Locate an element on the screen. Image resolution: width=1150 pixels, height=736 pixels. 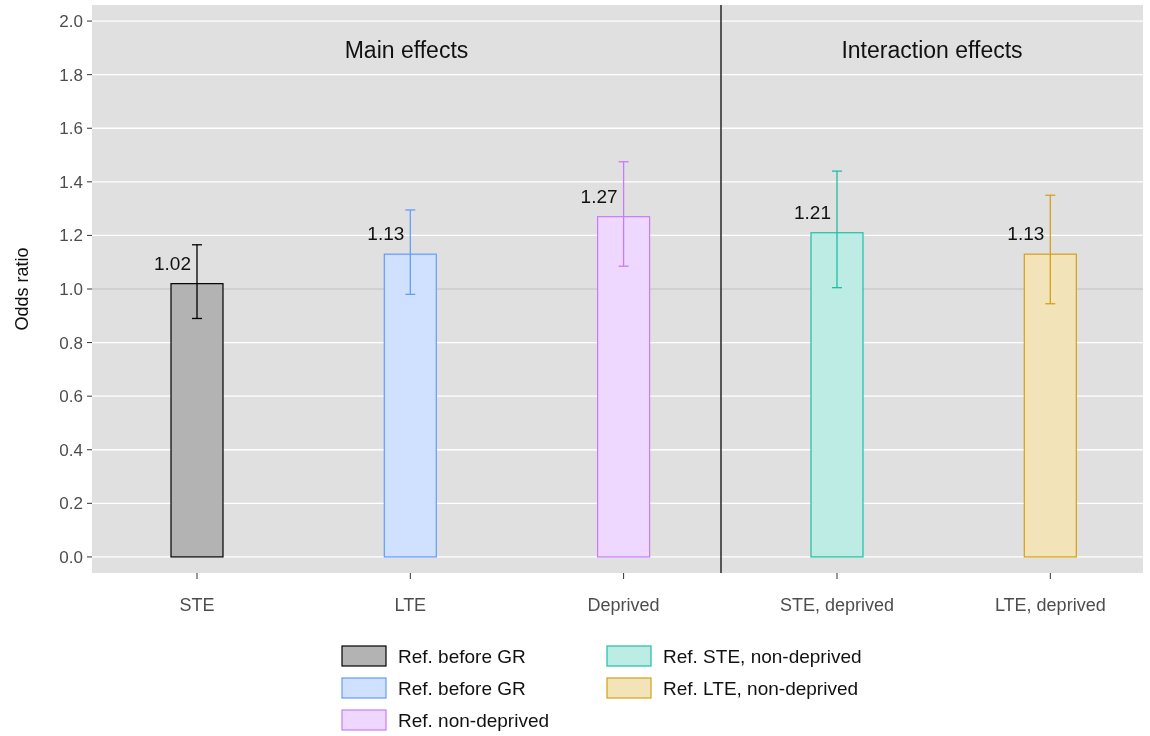
x-tick-label: Deprived is located at coordinates (623, 605).